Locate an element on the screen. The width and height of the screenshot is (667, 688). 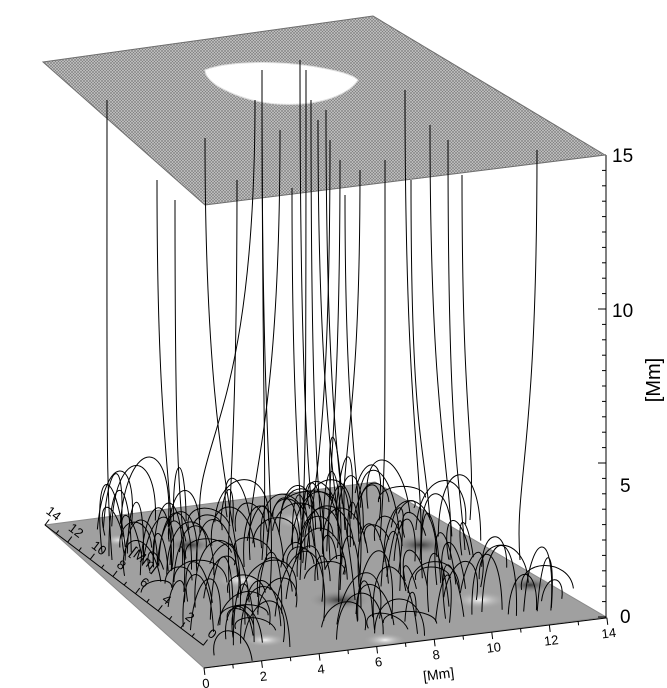
y-tick-label: 10 is located at coordinates (99, 548).